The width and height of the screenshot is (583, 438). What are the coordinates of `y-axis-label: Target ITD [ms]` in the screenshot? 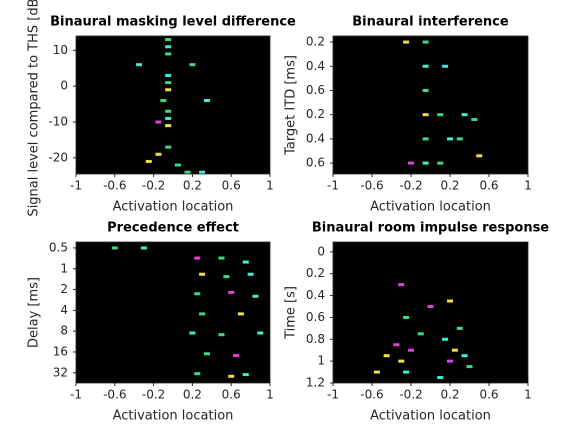 It's located at (291, 105).